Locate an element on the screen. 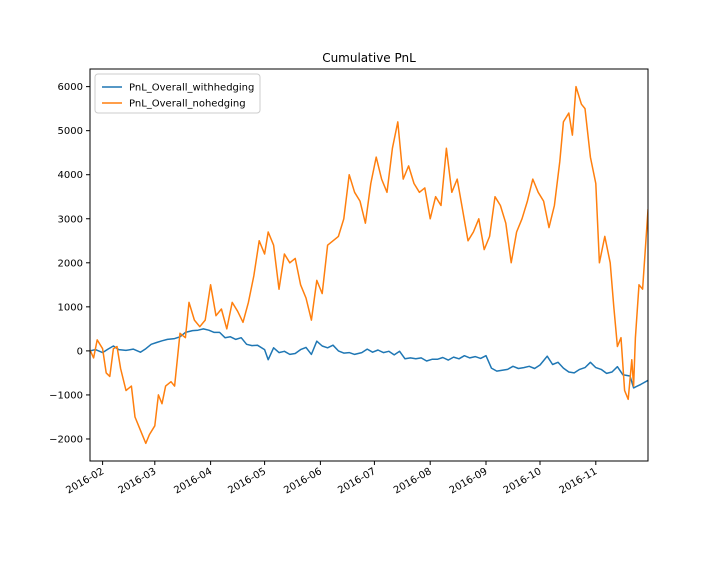 The image size is (720, 576). y-tick-label: −1000 is located at coordinates (66, 395).